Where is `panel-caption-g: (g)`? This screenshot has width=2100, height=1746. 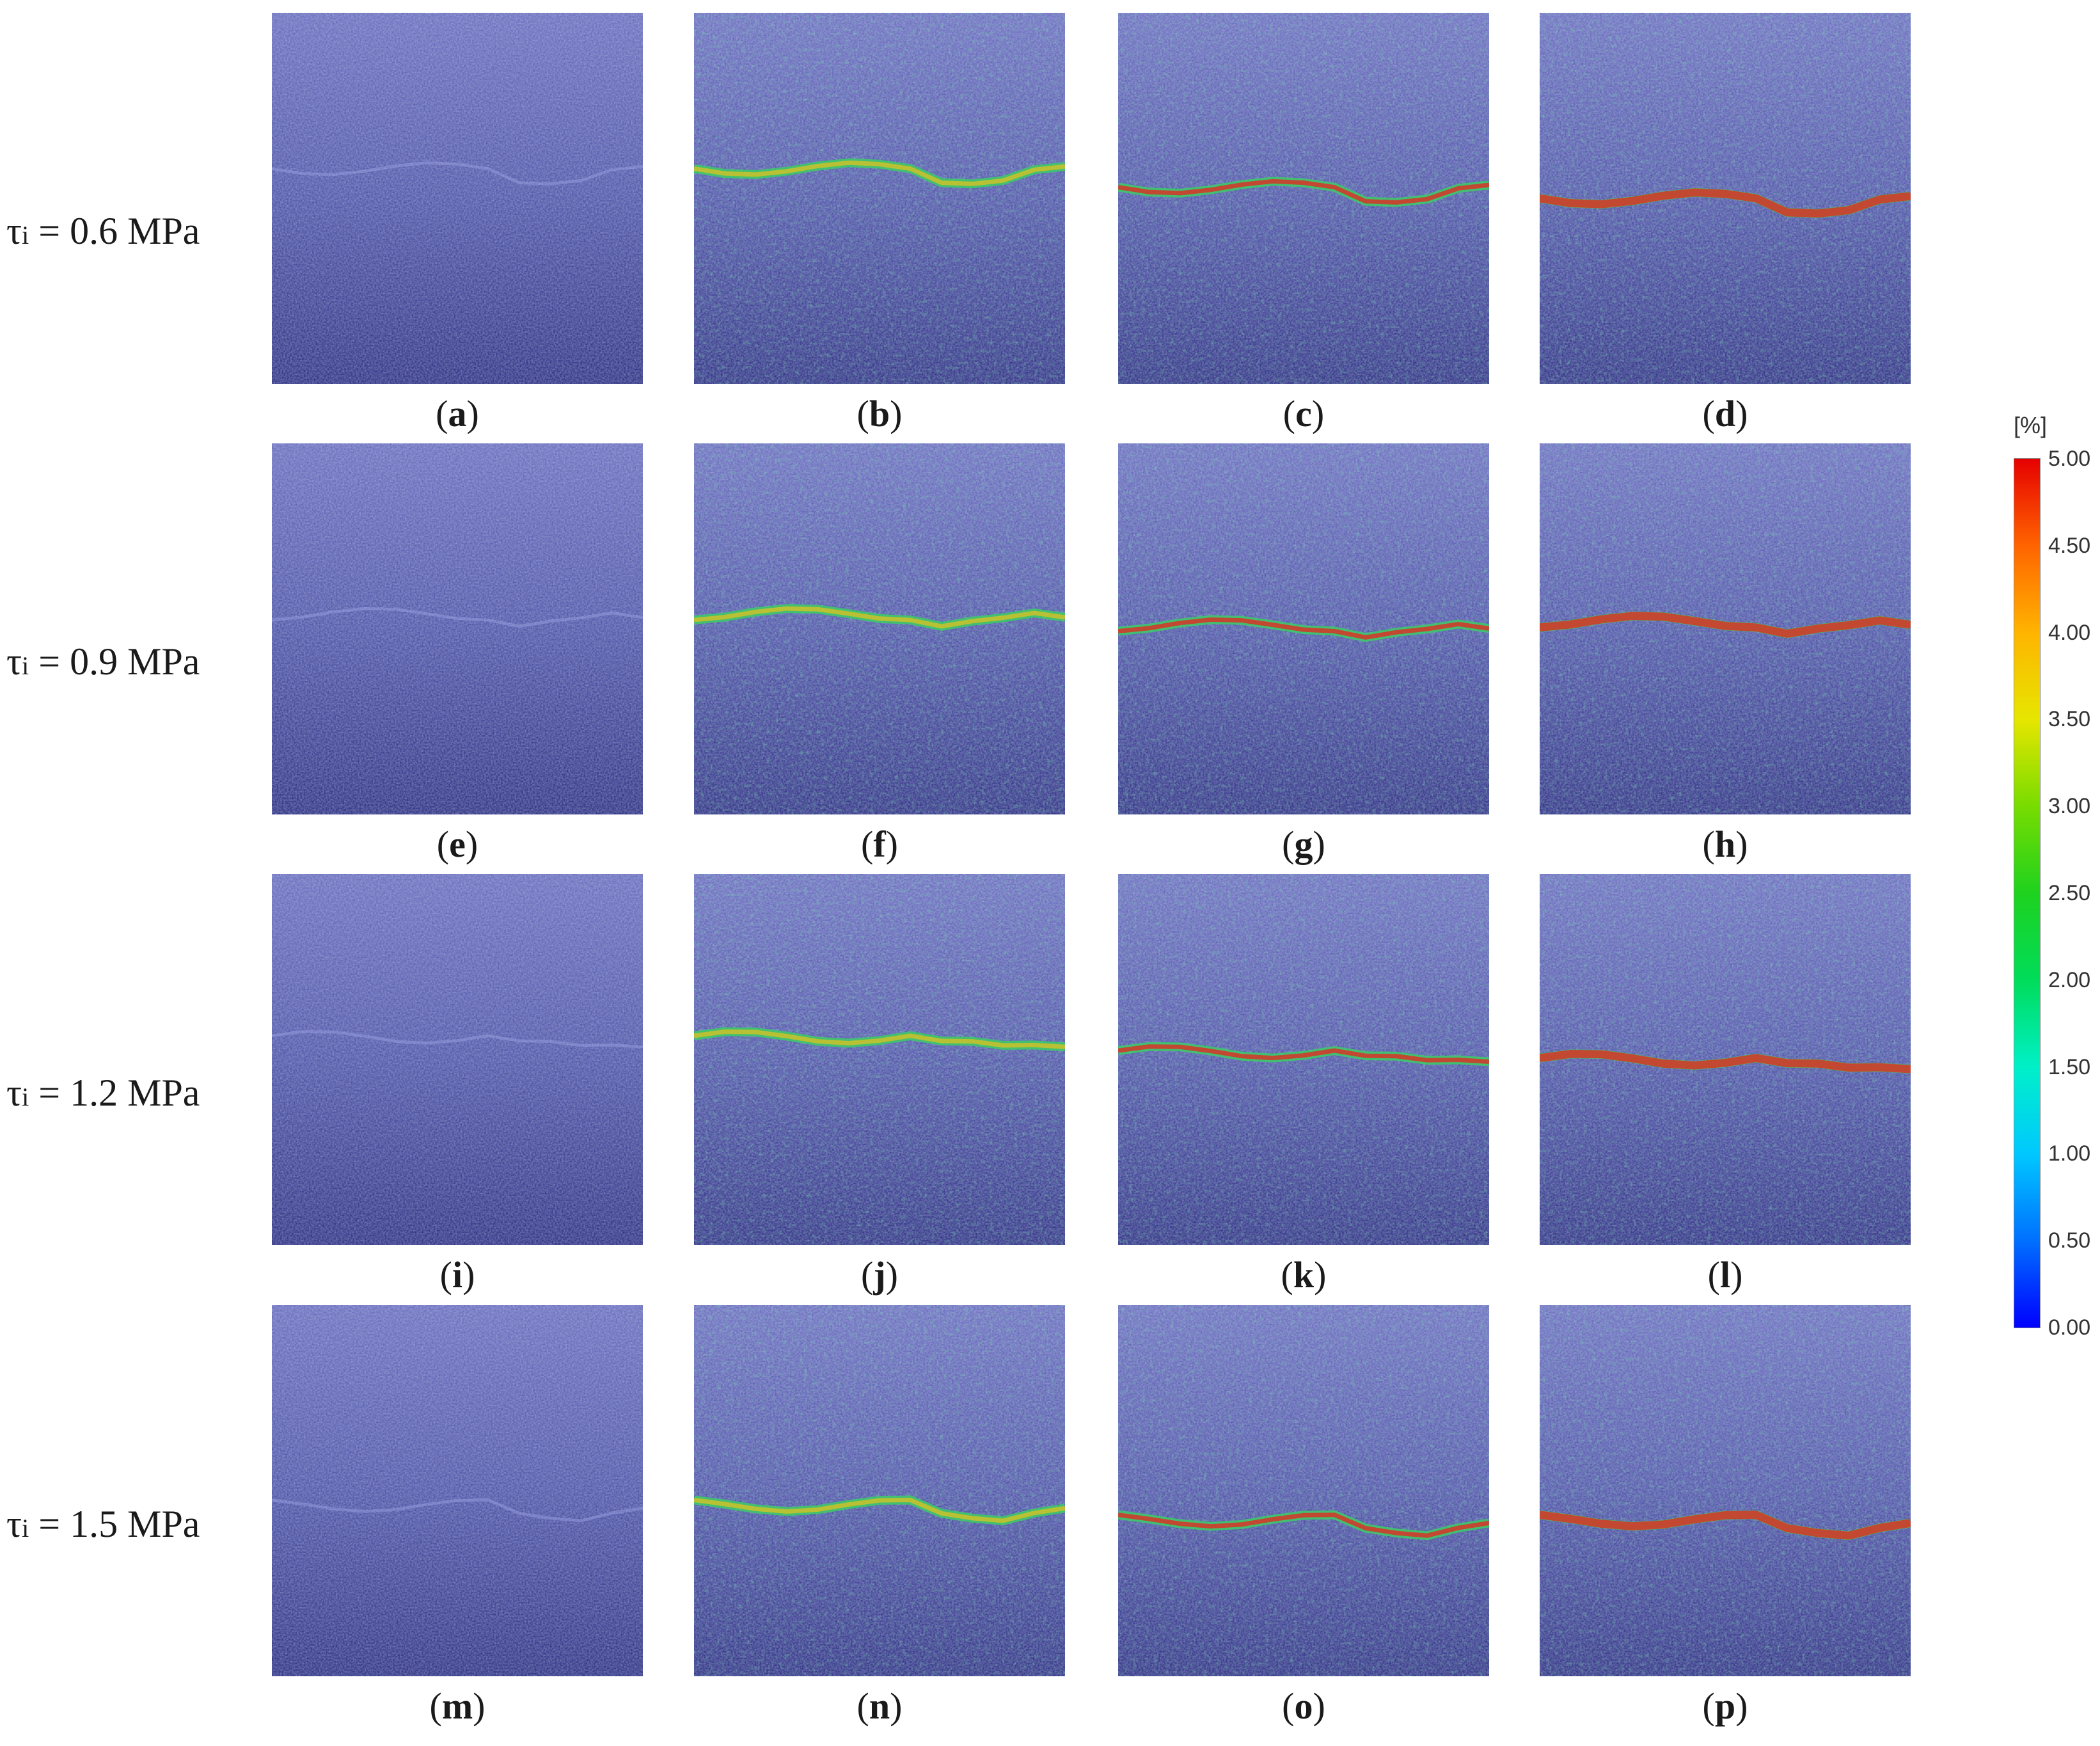
panel-caption-g: (g) is located at coordinates (1303, 844).